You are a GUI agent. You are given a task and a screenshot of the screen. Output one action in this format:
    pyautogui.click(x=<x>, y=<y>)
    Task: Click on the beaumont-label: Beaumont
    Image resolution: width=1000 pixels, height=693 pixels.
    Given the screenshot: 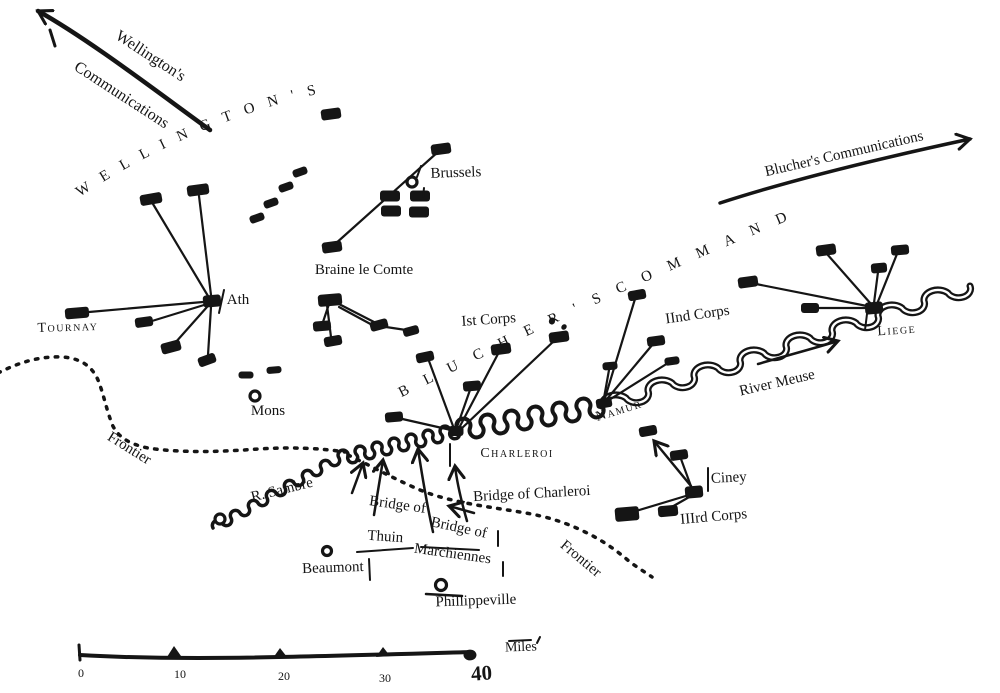 What is the action you would take?
    pyautogui.click(x=333, y=568)
    